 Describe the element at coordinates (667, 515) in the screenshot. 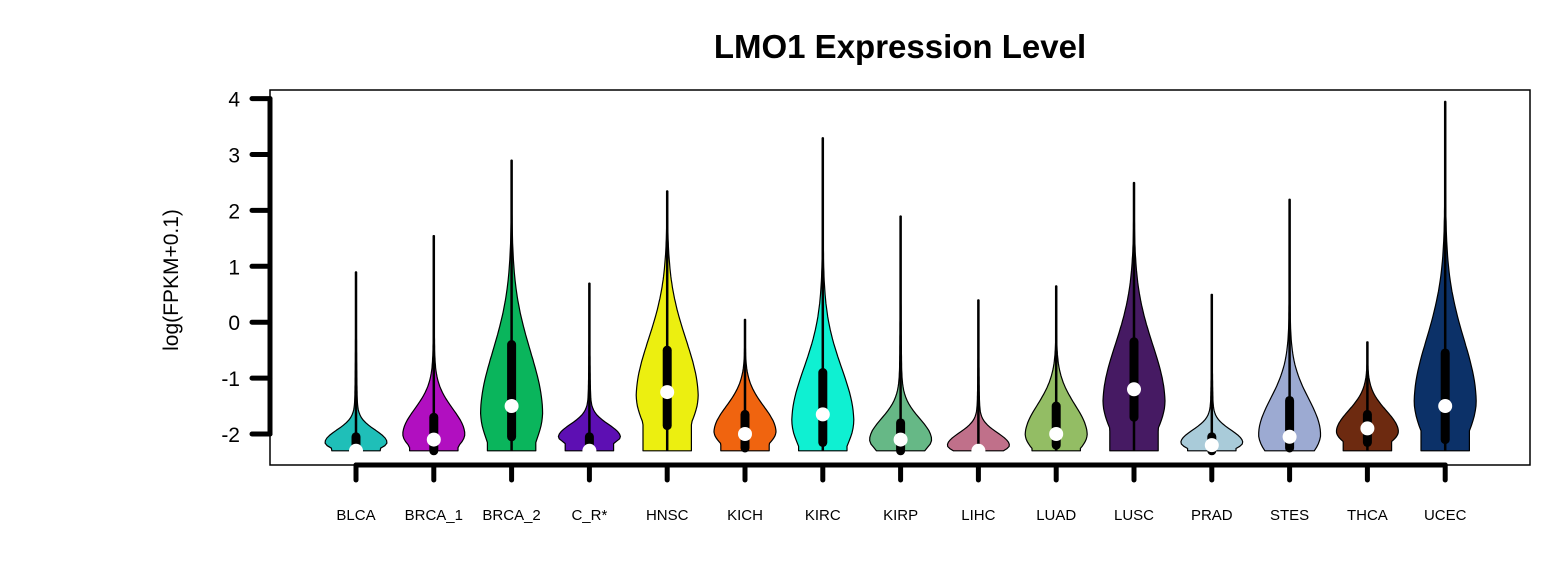

I see `x-tick-label: HNSC` at that location.